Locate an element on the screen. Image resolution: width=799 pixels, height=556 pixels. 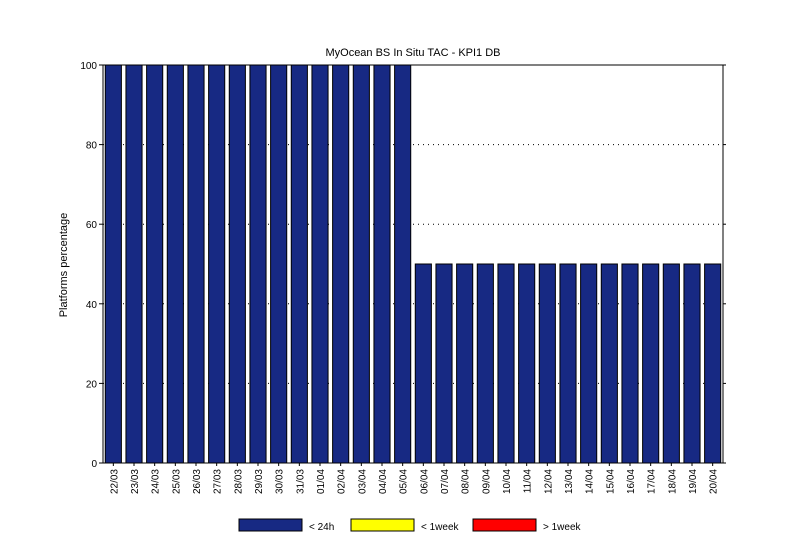
x-tick-label-3: 25/03 is located at coordinates (176, 481).